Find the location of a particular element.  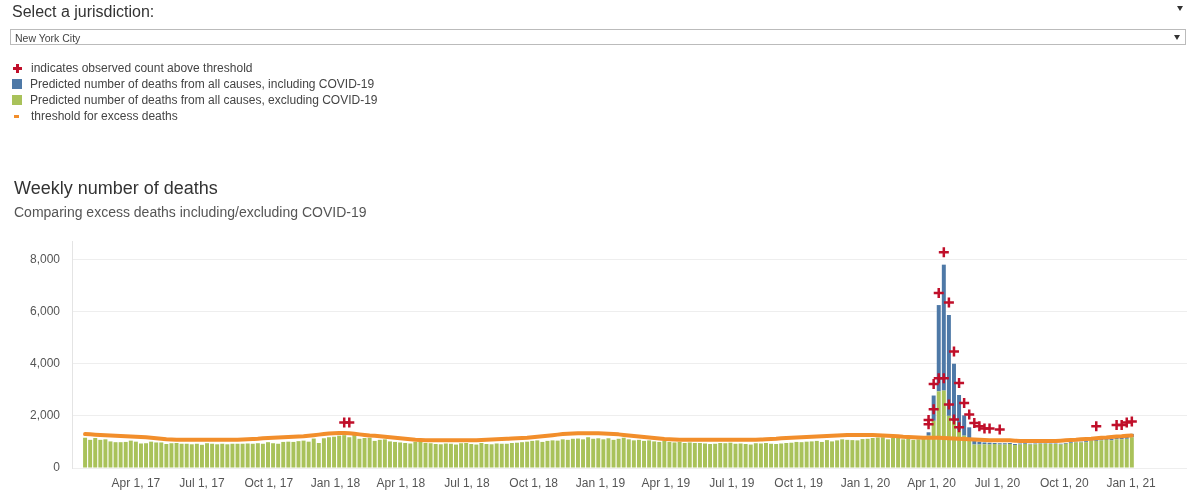

x-tick-label: Oct 1, 18 is located at coordinates (534, 482).